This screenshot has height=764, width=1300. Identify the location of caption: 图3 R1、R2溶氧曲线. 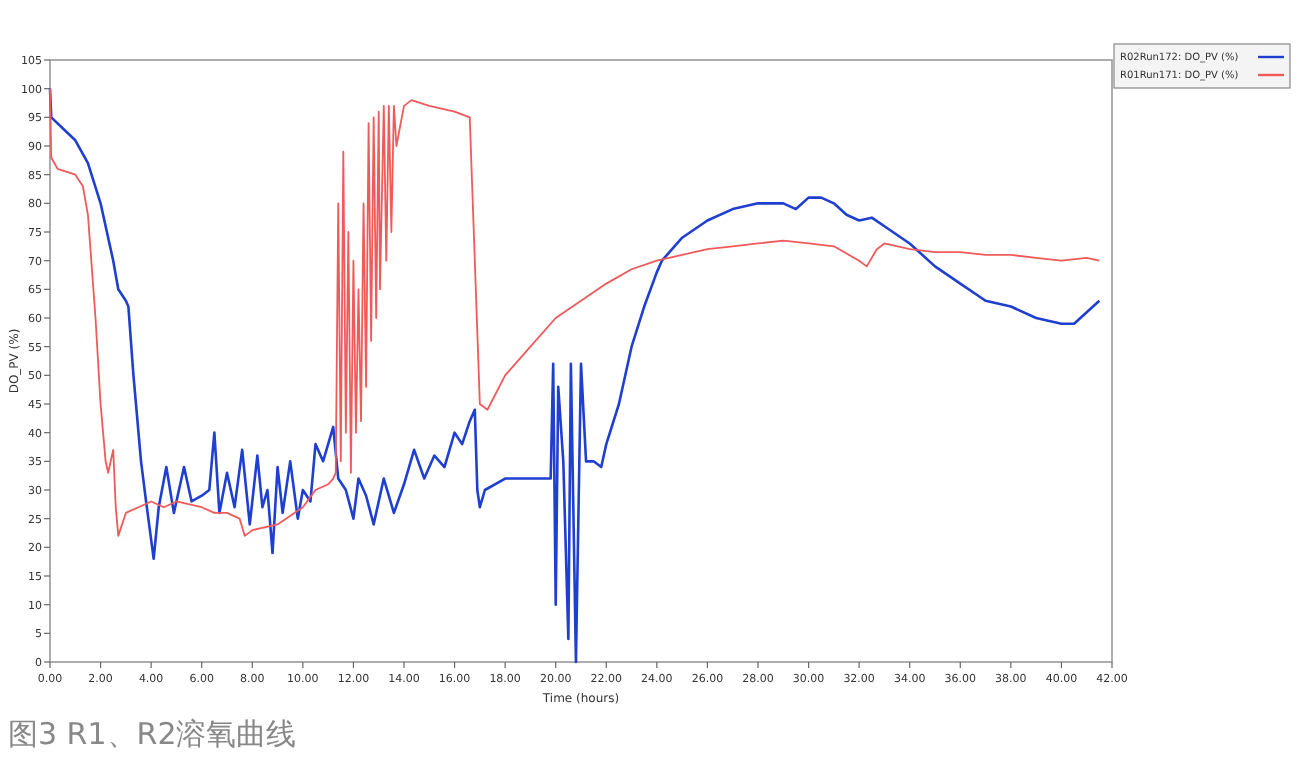
(152, 734).